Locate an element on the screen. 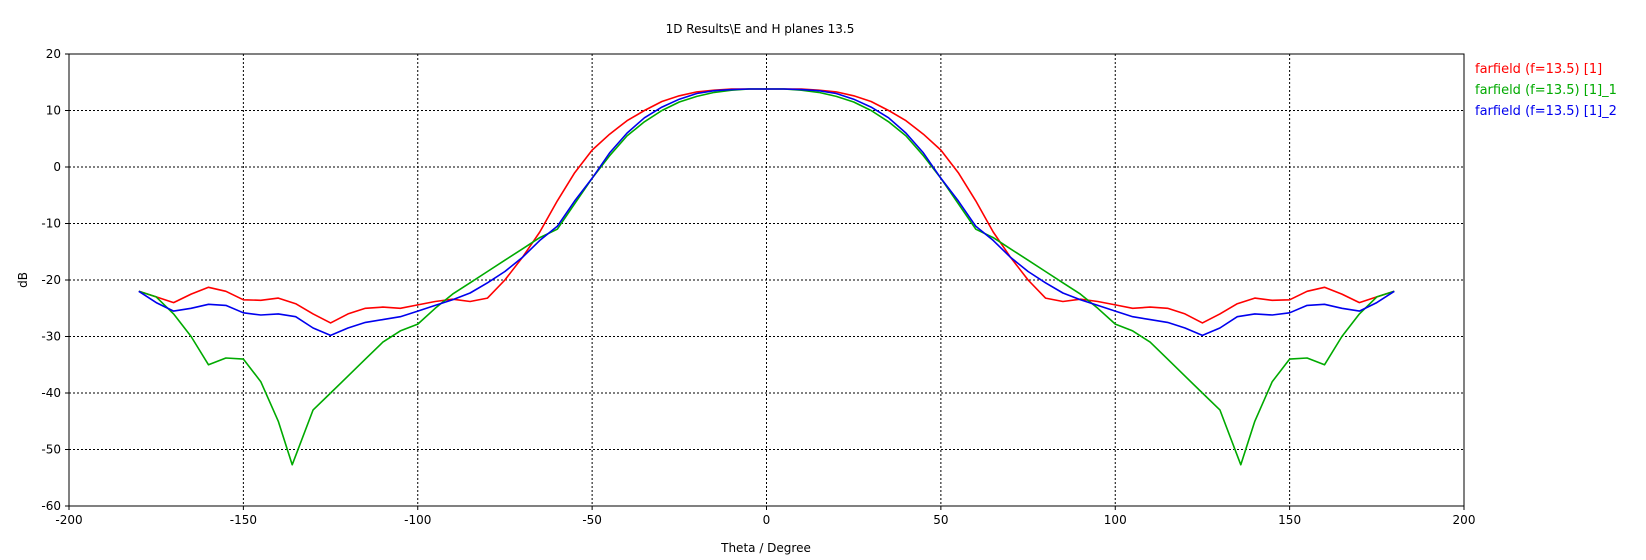  legend-entry-3: farfield (f=13.5) [1]_2 is located at coordinates (1546, 111).